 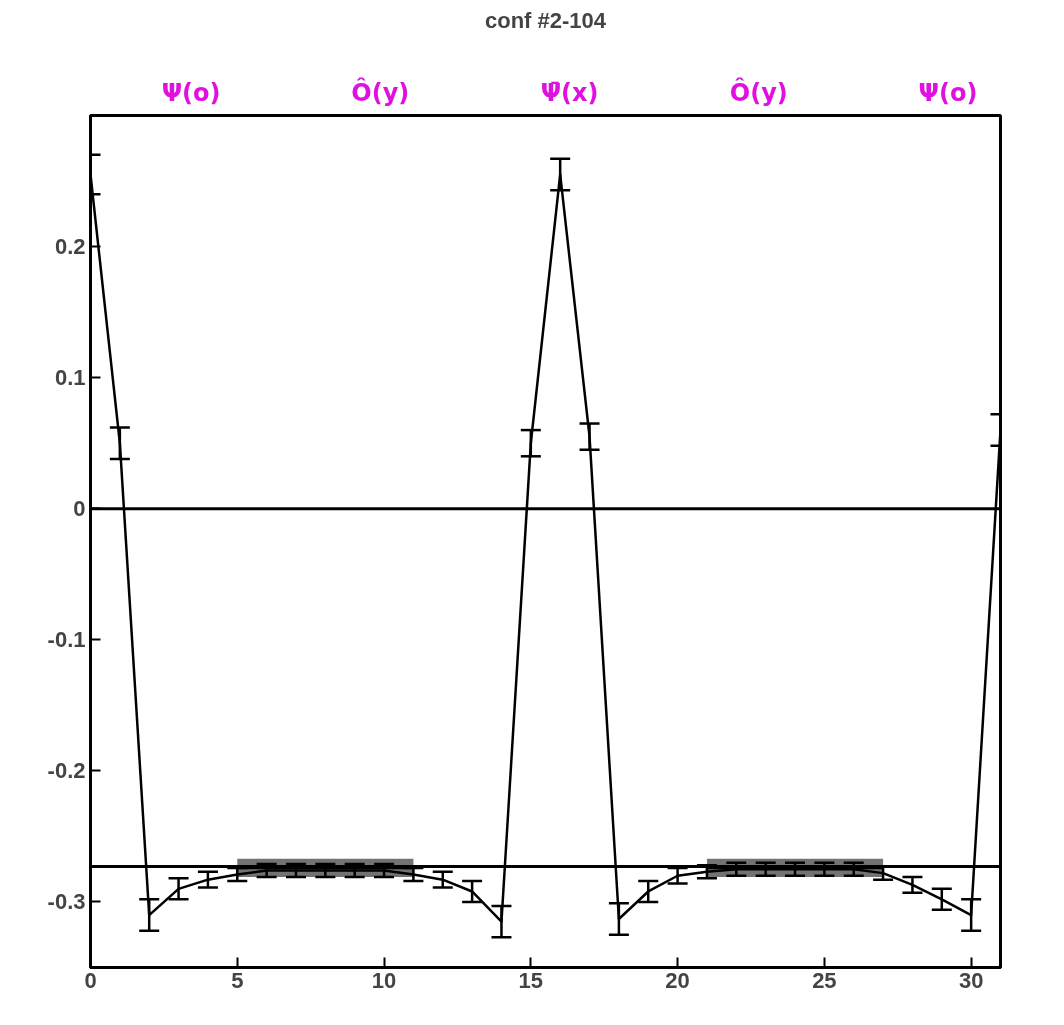 I want to click on y-tick-label: -0.3, so click(x=66, y=902).